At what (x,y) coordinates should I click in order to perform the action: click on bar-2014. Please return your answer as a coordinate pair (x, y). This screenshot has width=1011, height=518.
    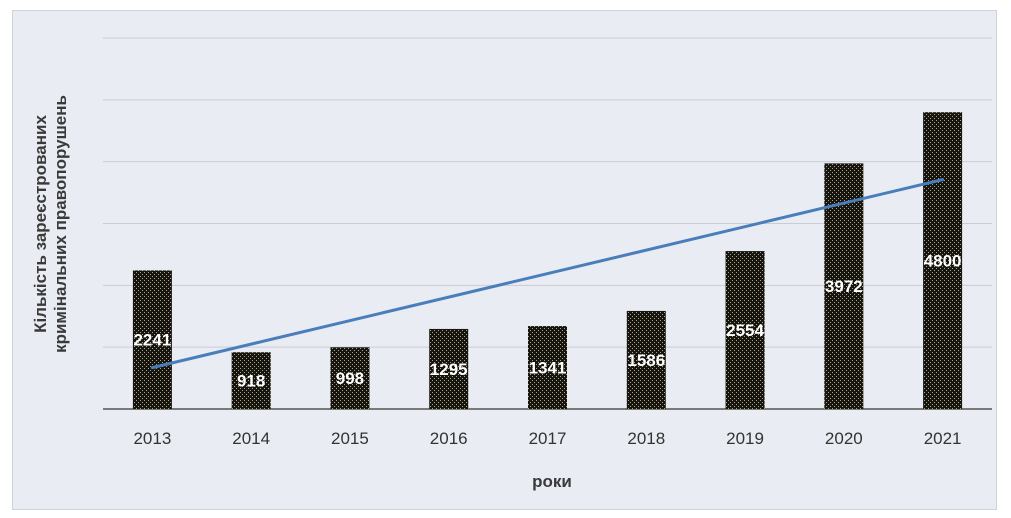
    Looking at the image, I should click on (251, 380).